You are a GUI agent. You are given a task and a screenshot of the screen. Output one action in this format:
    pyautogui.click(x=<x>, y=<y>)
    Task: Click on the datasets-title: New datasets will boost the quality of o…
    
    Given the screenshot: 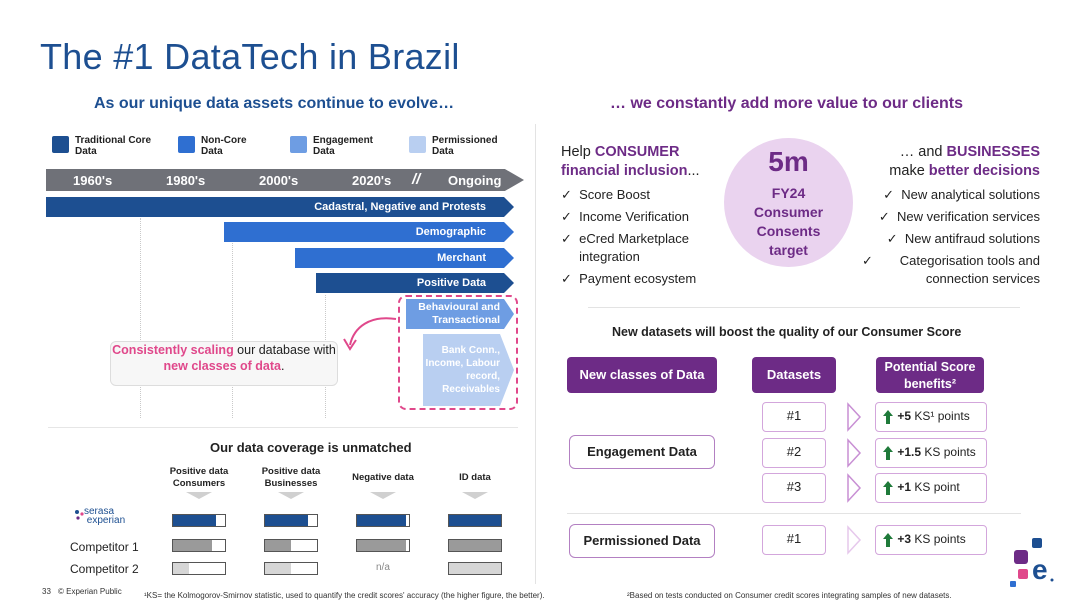 What is the action you would take?
    pyautogui.click(x=787, y=332)
    